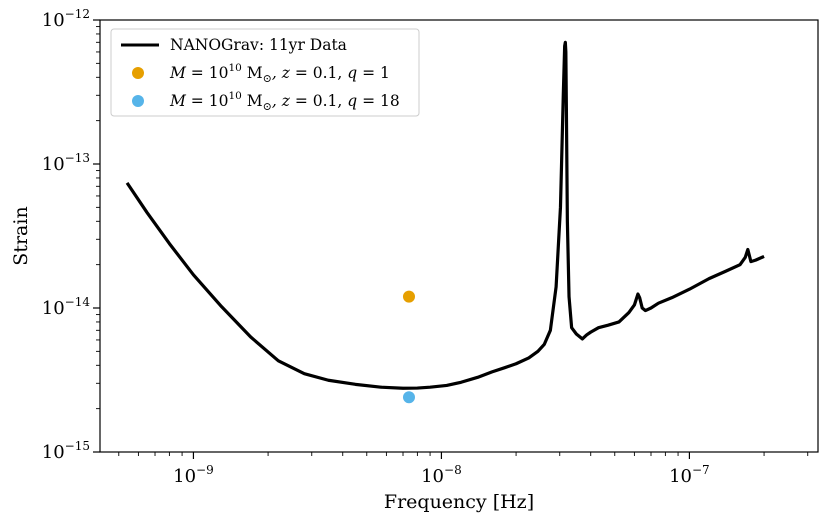 Image resolution: width=831 pixels, height=527 pixels. I want to click on legend-label-nanograv: NANOGrav: 11yr Data, so click(258, 45).